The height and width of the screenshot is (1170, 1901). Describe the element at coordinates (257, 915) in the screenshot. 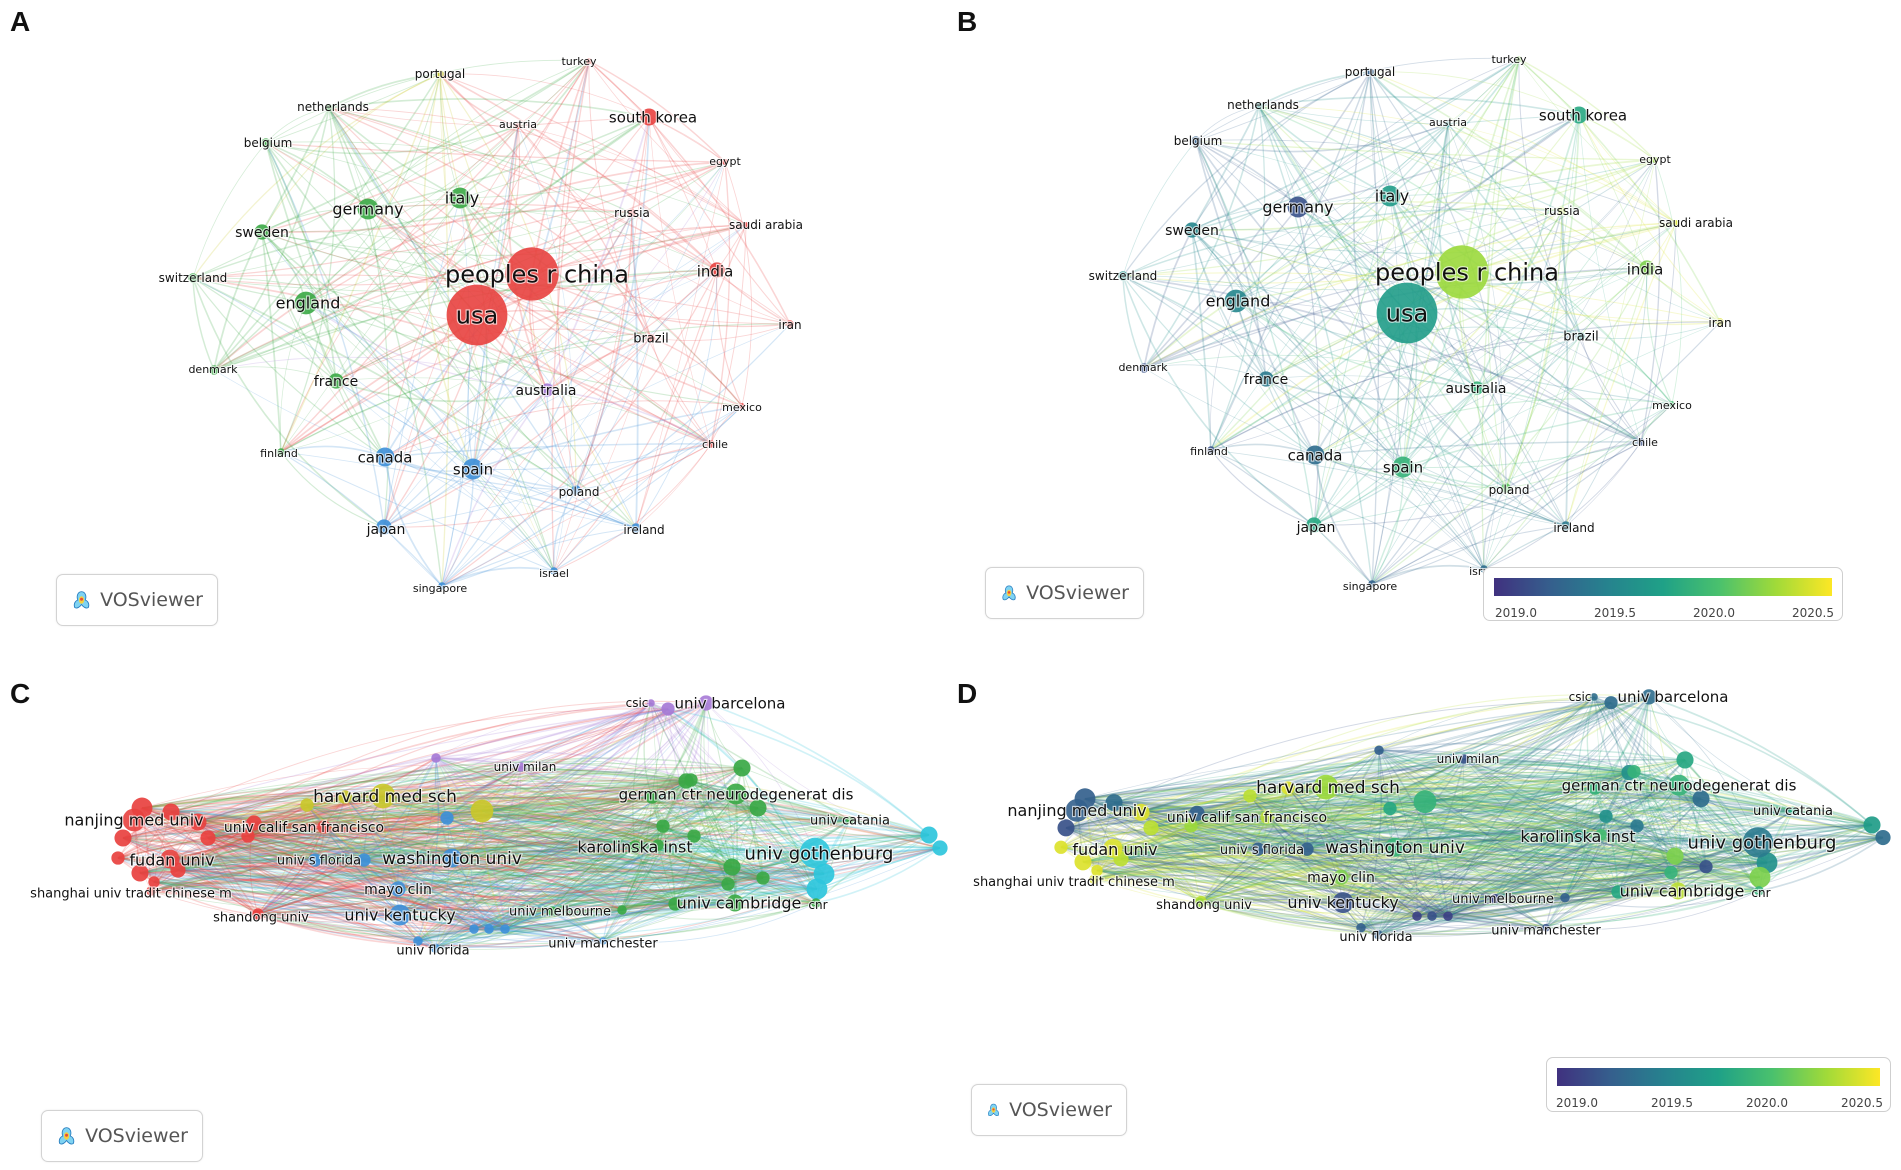

I see `node-shandong-univ` at that location.